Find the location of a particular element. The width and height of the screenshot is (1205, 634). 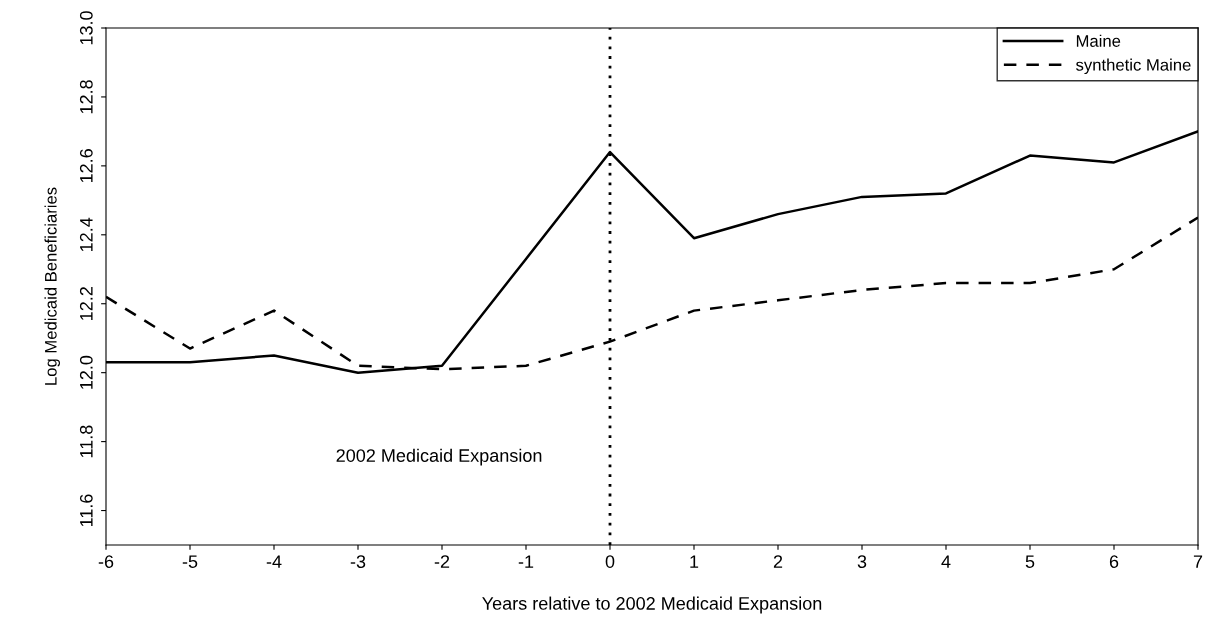

x-axis-title: Years relative to 2002 Medicaid Expansion is located at coordinates (652, 605).